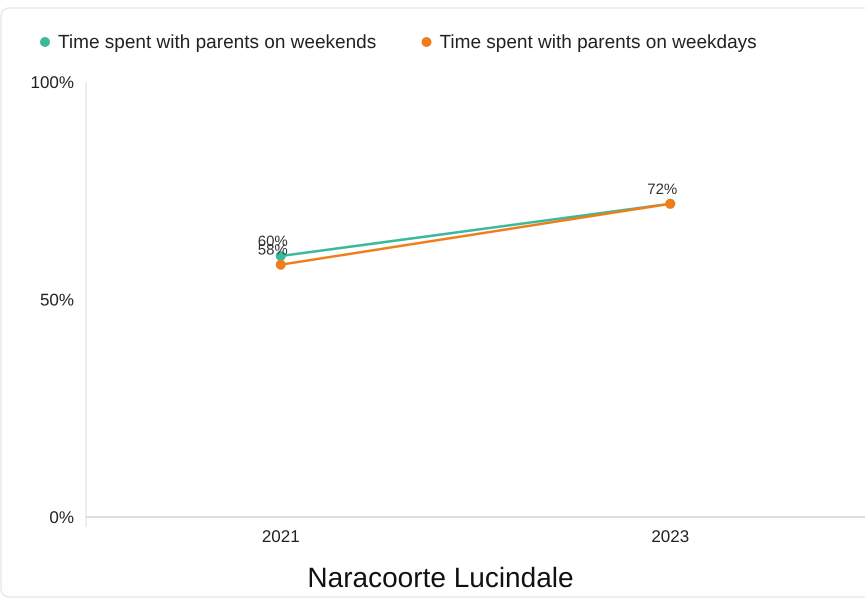 The image size is (865, 601). I want to click on y-tick-label: 50%, so click(57, 300).